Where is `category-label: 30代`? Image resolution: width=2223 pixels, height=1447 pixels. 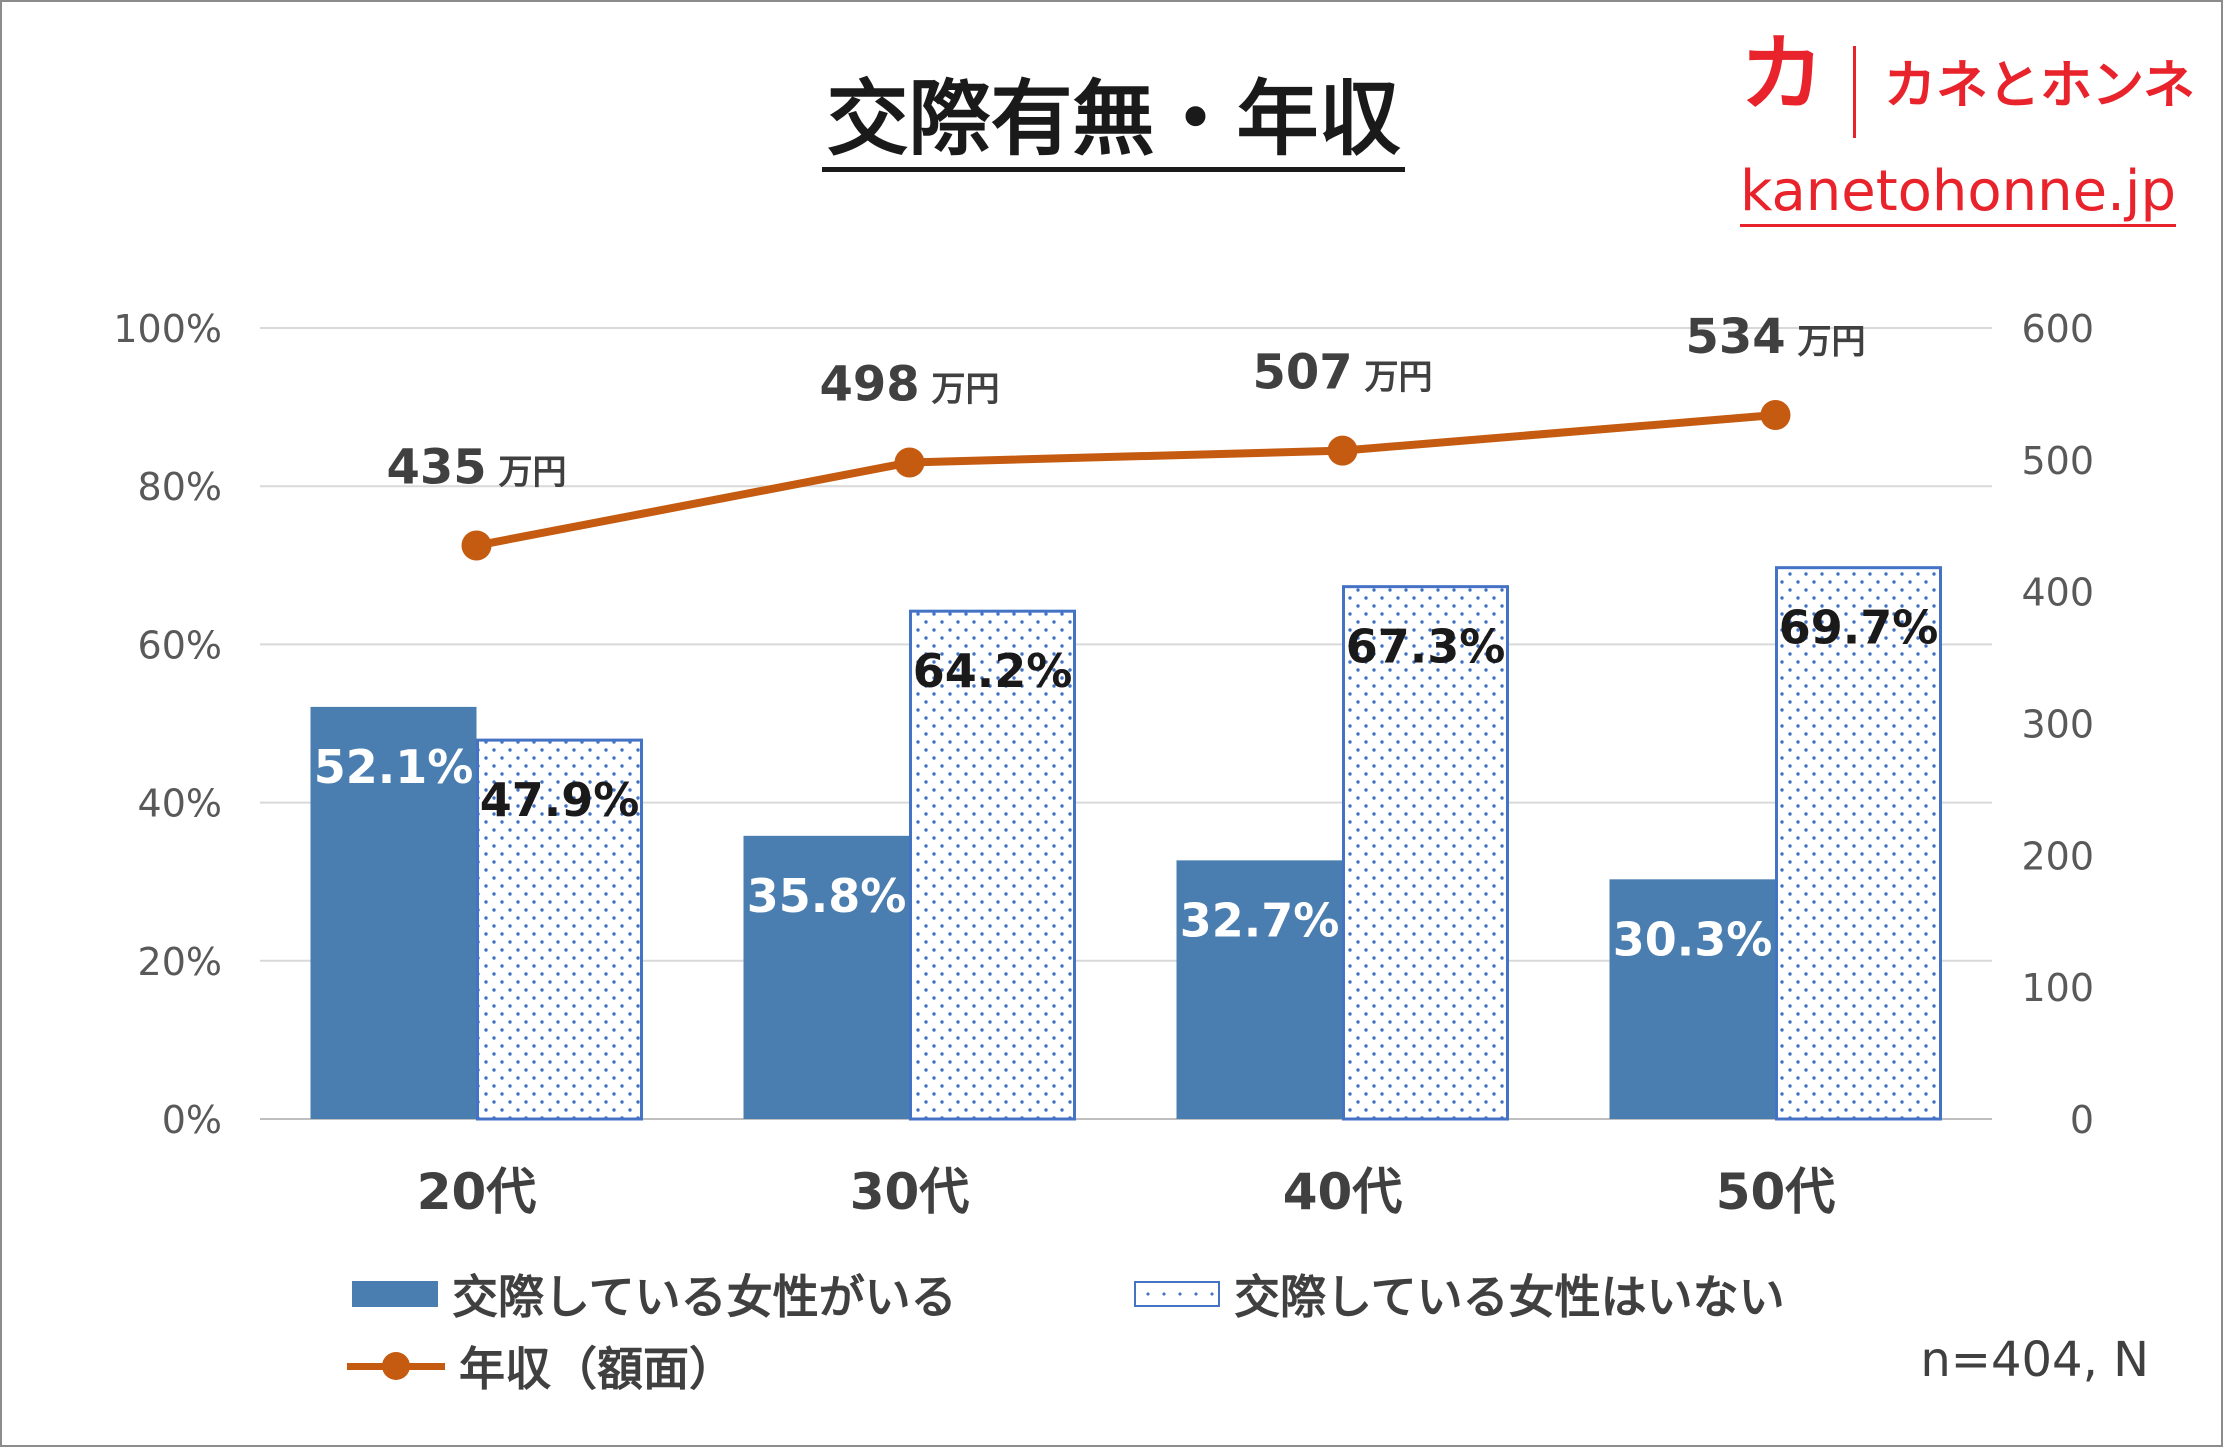 category-label: 30代 is located at coordinates (910, 1192).